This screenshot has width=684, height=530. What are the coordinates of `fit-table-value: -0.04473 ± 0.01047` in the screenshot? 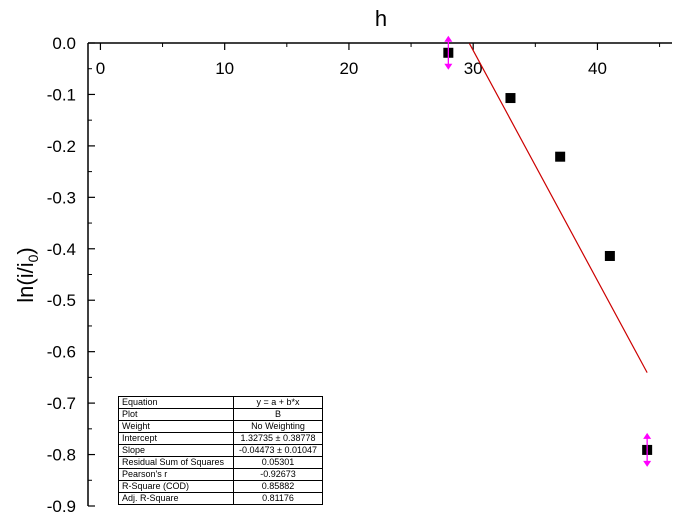 It's located at (278, 450).